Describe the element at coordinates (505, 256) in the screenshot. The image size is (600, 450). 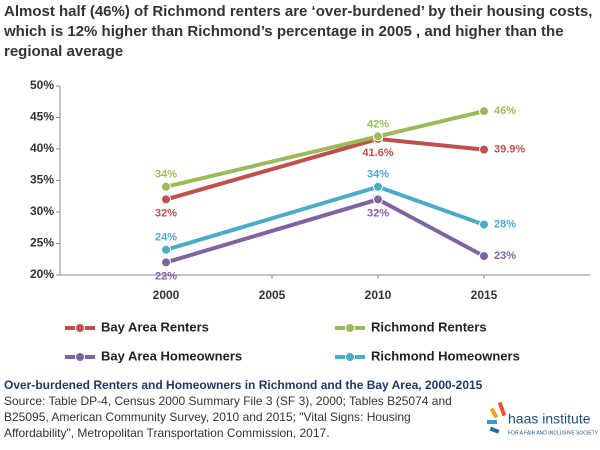
I see `data-label: 23%` at that location.